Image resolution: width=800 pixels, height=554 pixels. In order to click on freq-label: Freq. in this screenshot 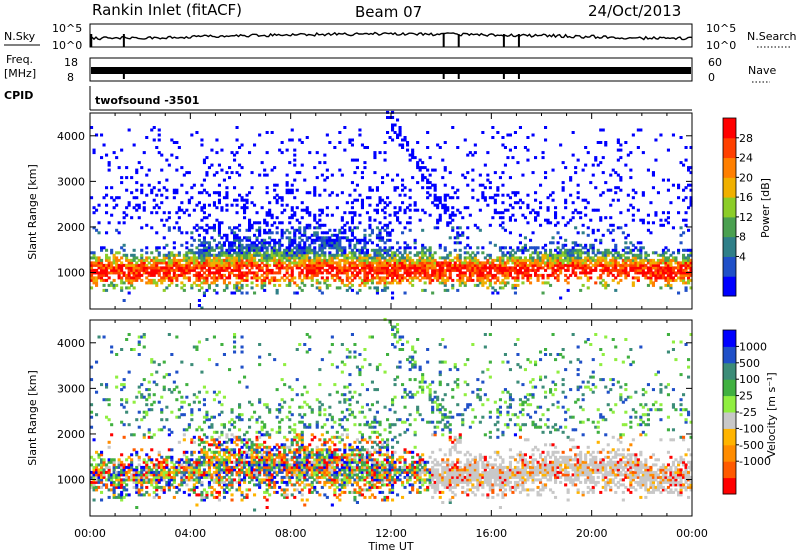, I will do `click(19, 59)`.